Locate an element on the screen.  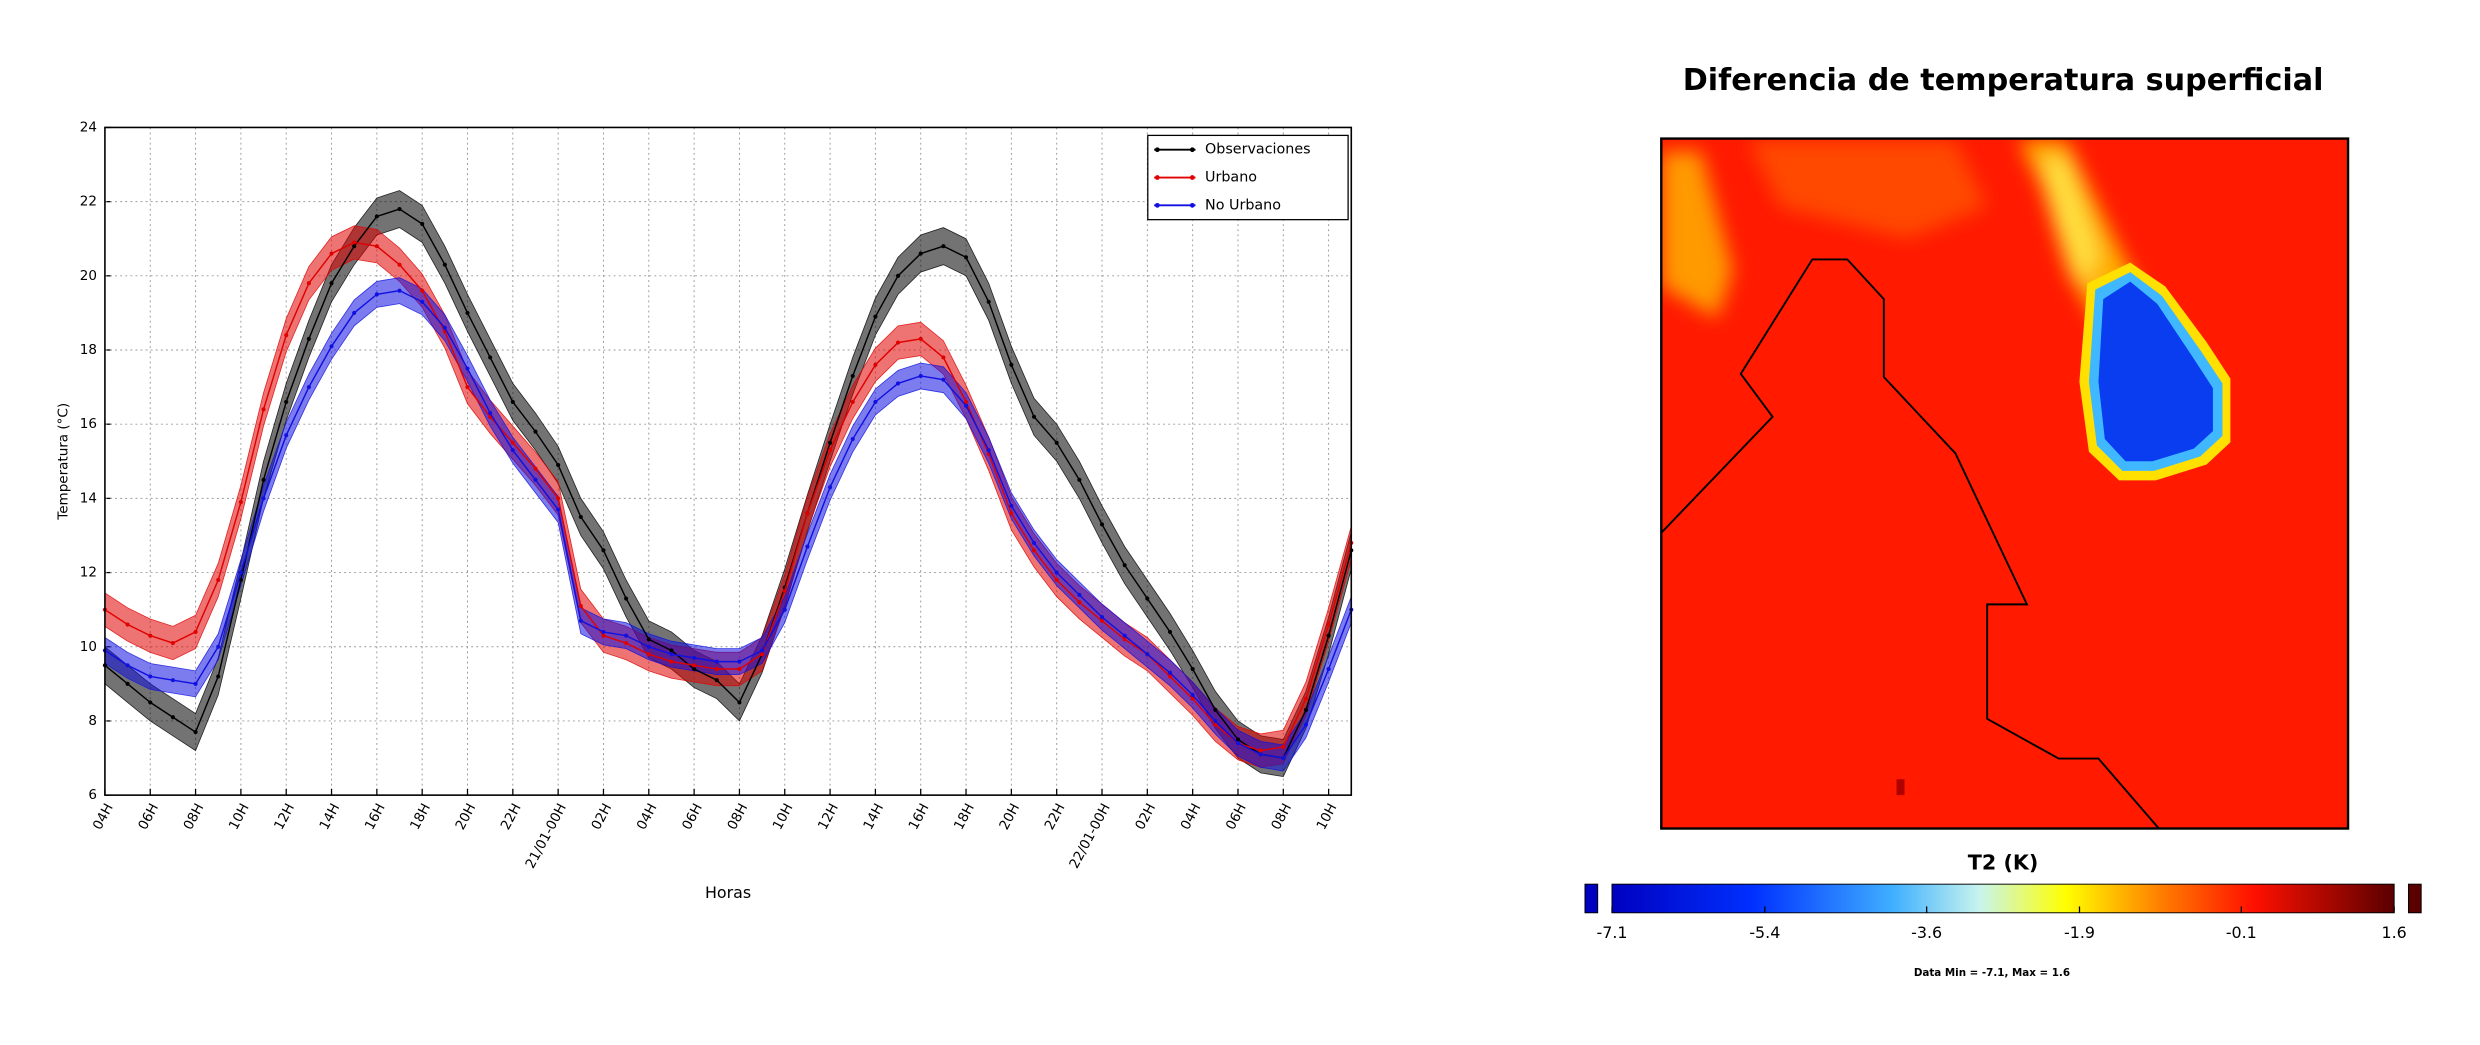
colorbar-label: T2 (K) is located at coordinates (2003, 863).